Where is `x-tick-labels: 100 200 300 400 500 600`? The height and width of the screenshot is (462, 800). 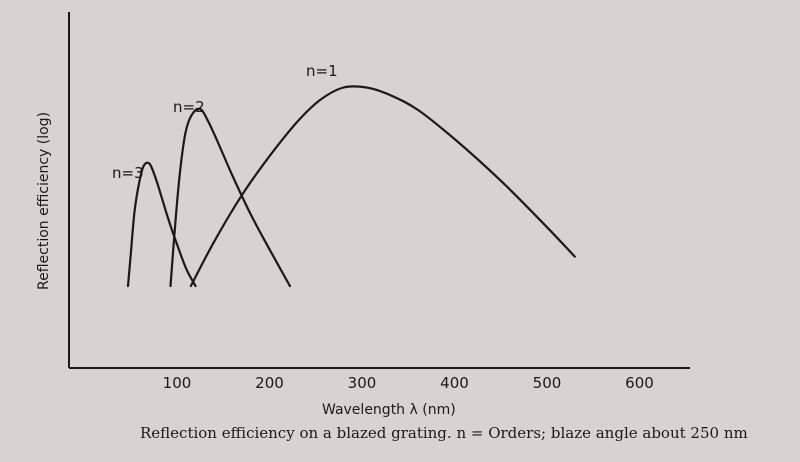
x-tick-labels: 100 200 300 400 500 600 is located at coordinates (408, 383).